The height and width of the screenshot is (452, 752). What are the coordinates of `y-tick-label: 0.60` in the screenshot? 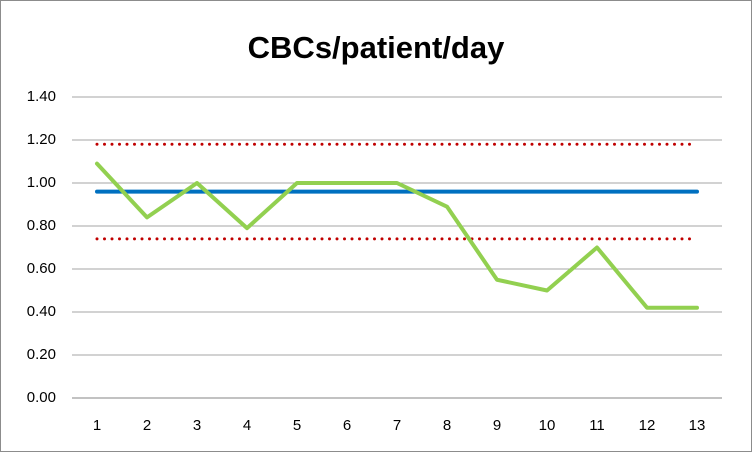 It's located at (41, 268).